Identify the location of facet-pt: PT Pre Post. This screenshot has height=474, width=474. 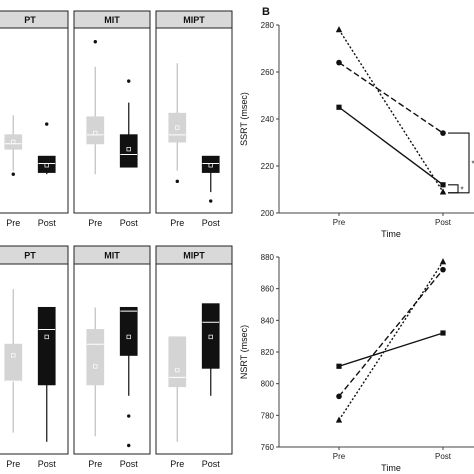
(34, 357).